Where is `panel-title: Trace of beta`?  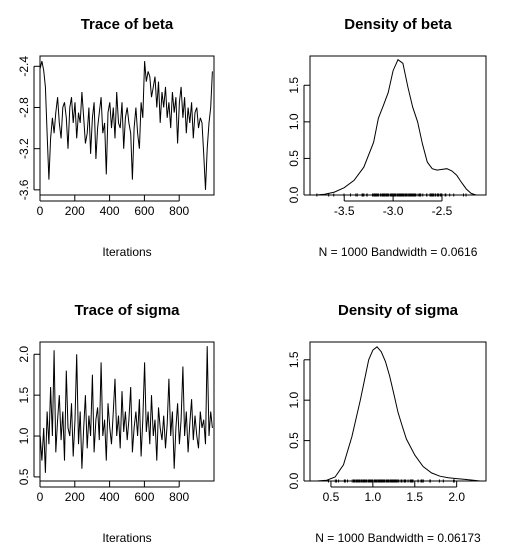
panel-title: Trace of beta is located at coordinates (127, 24).